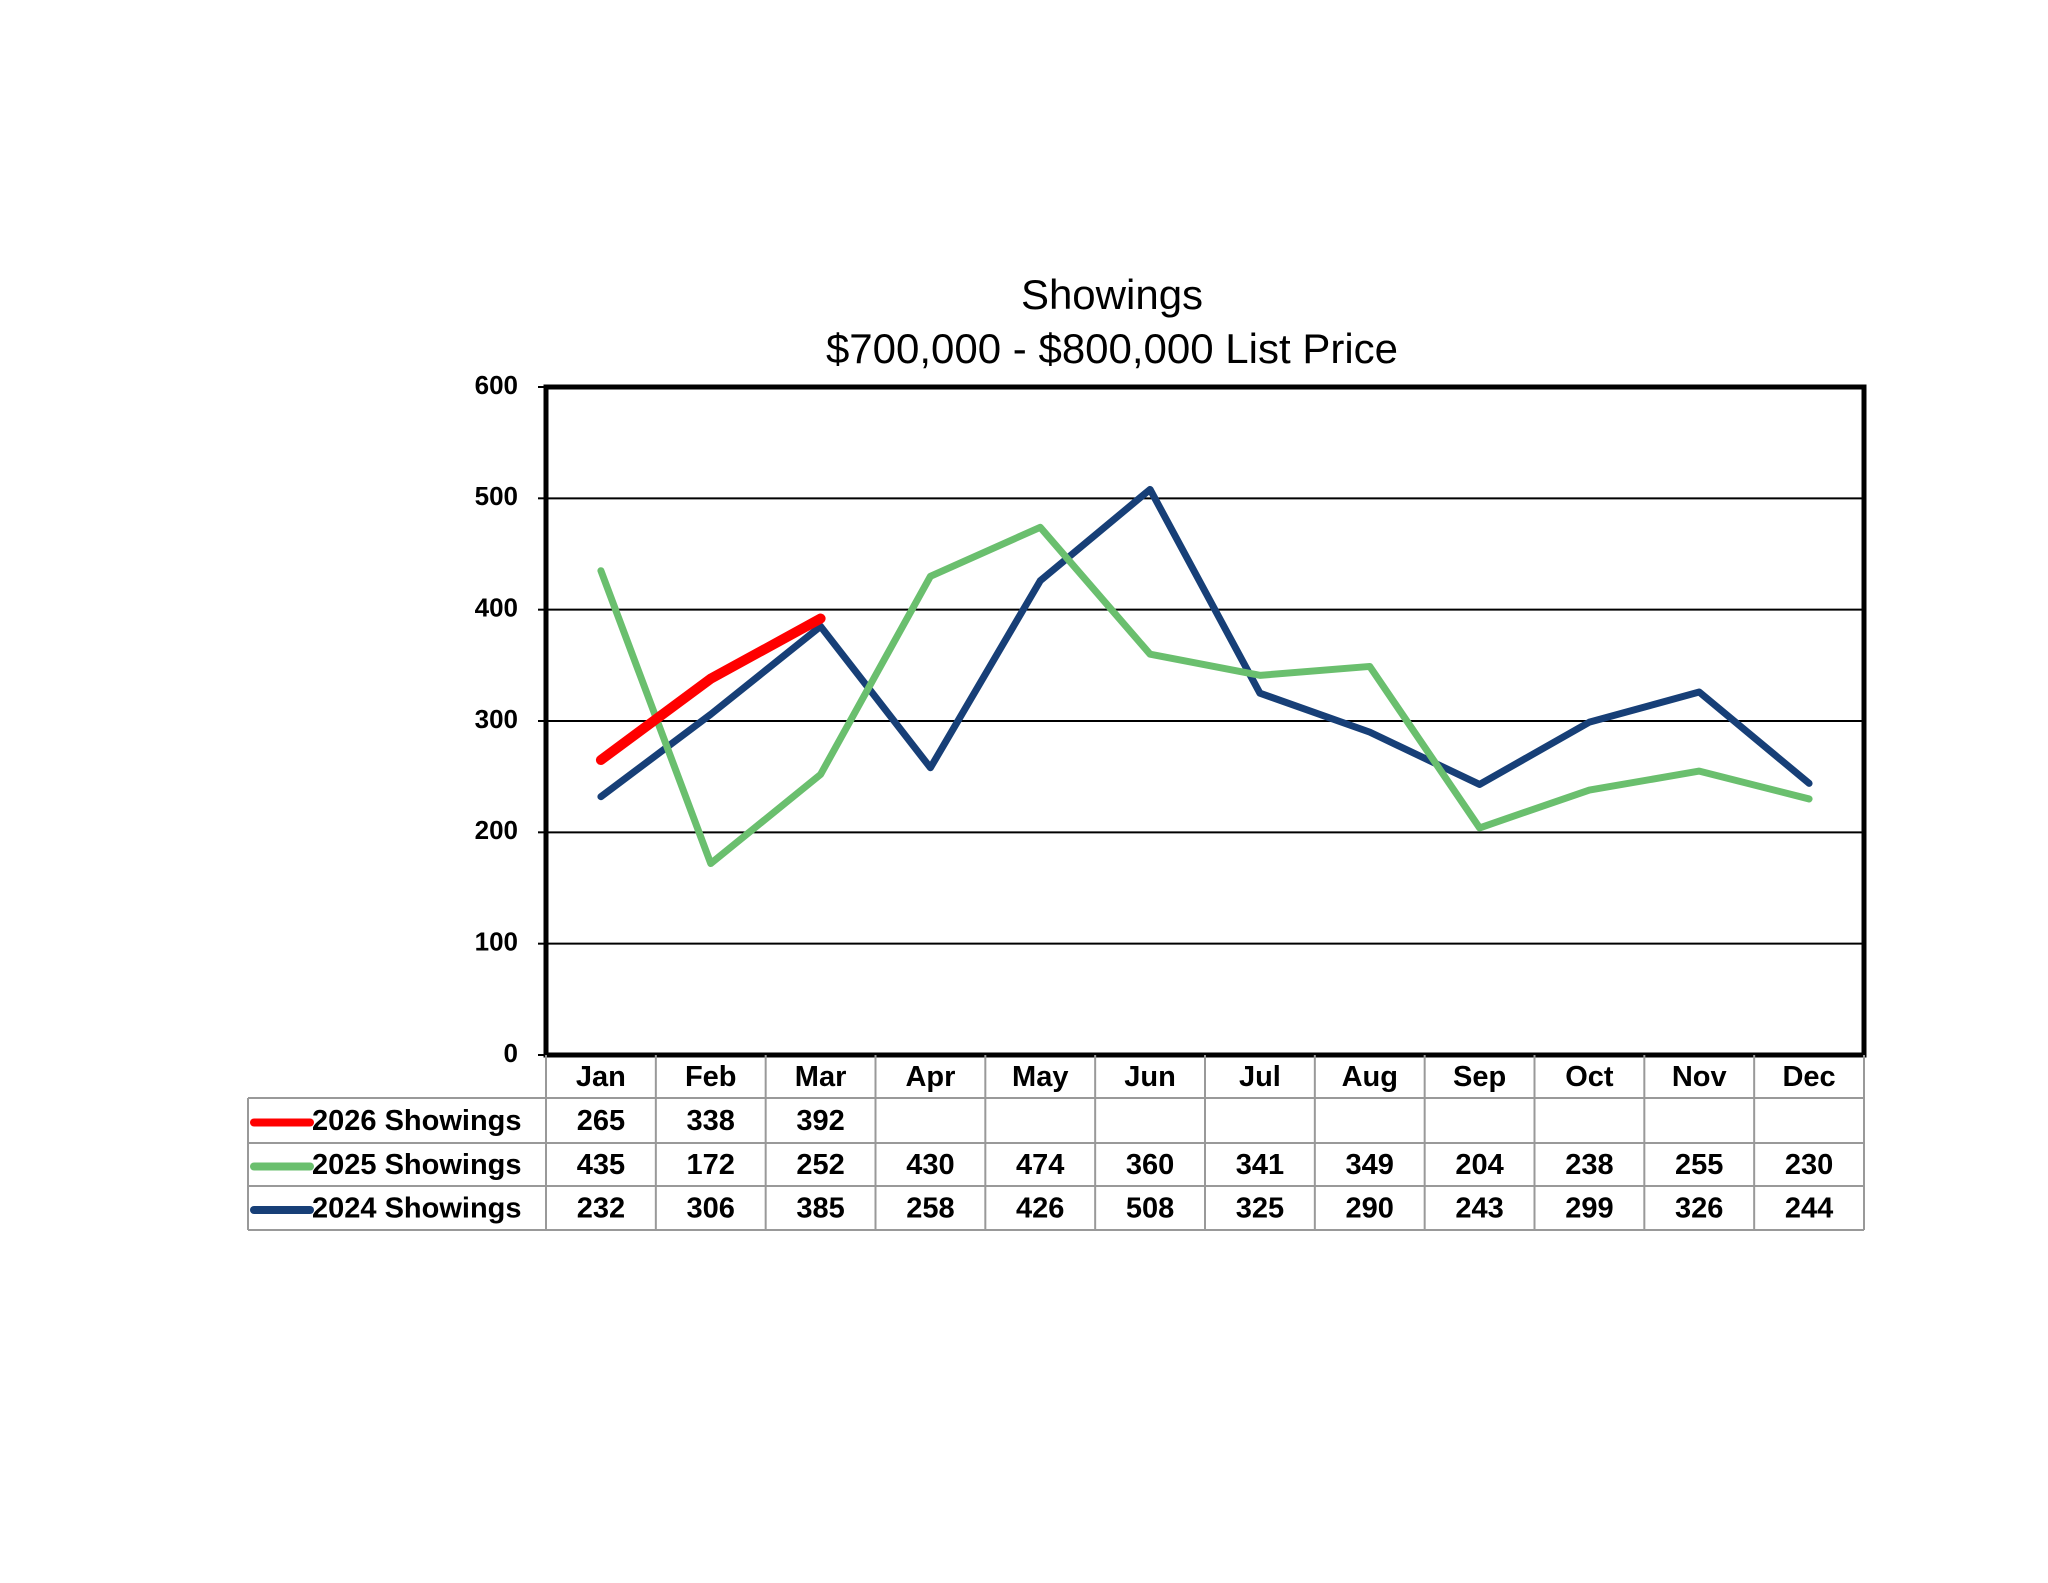 The width and height of the screenshot is (2048, 1583). What do you see at coordinates (417, 1165) in the screenshot?
I see `legend-label: 2025 Showings` at bounding box center [417, 1165].